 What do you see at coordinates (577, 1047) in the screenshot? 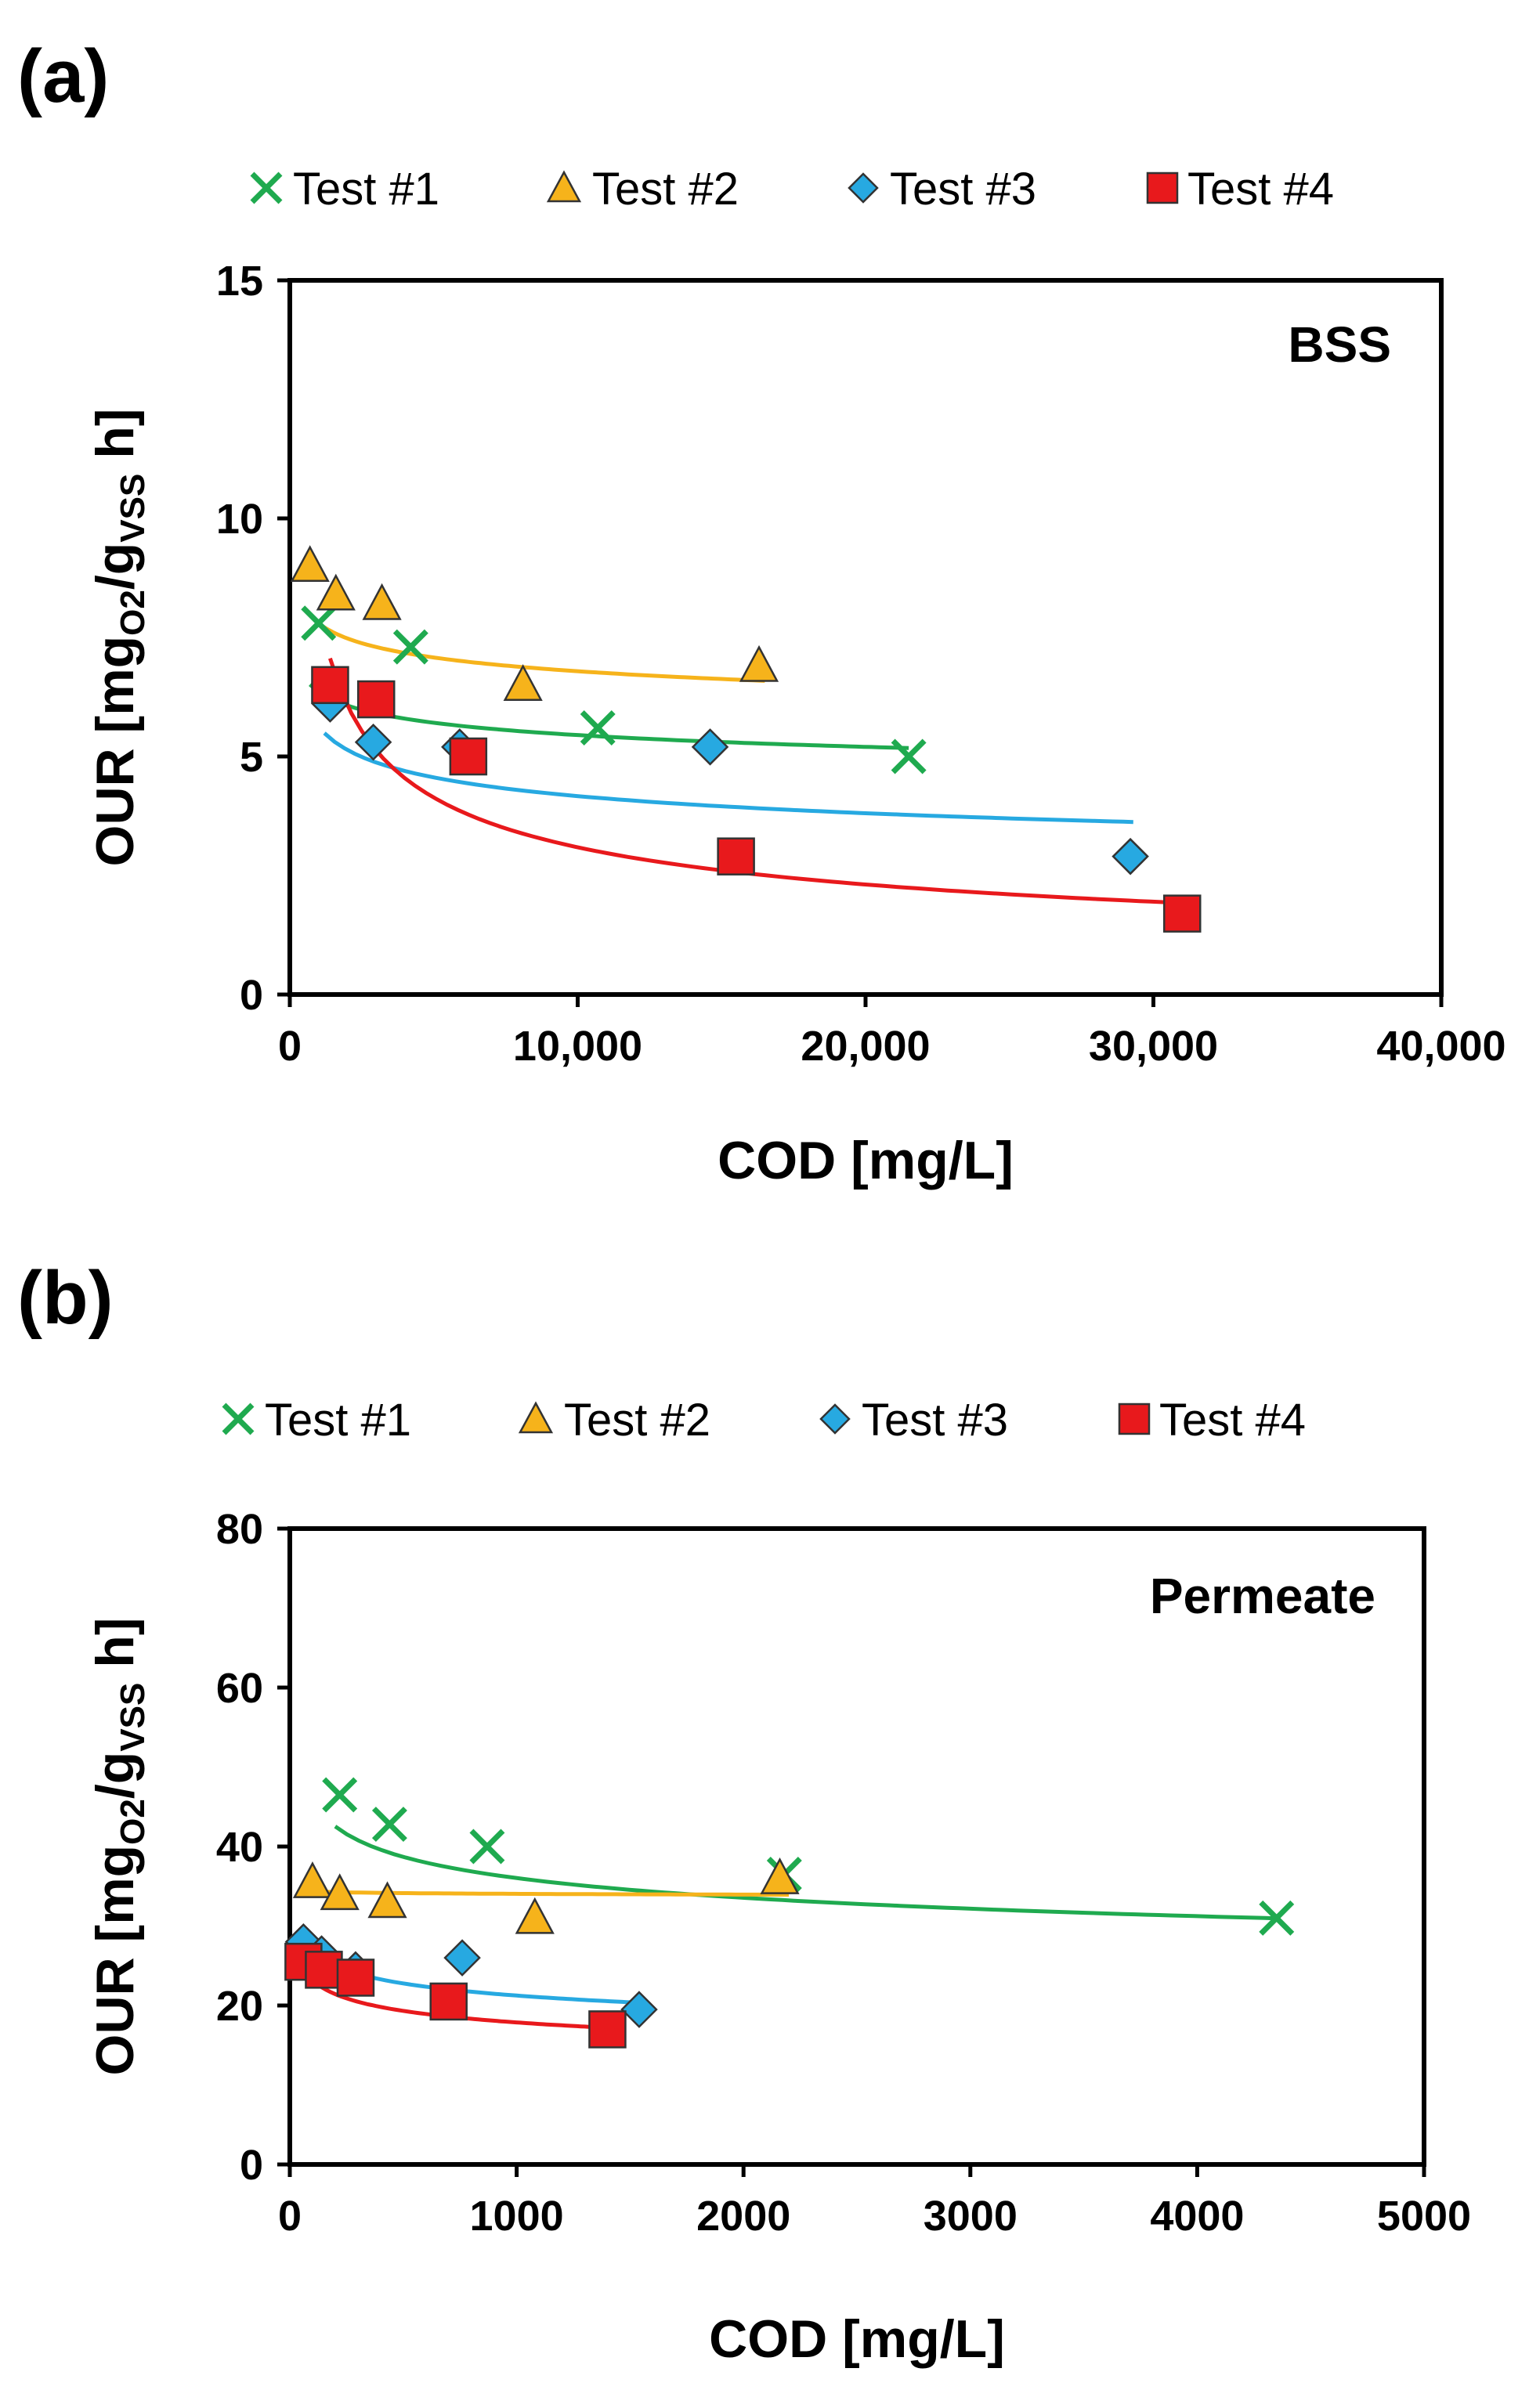
I see `panel-a-x-tick-label: 10,000` at bounding box center [577, 1047].